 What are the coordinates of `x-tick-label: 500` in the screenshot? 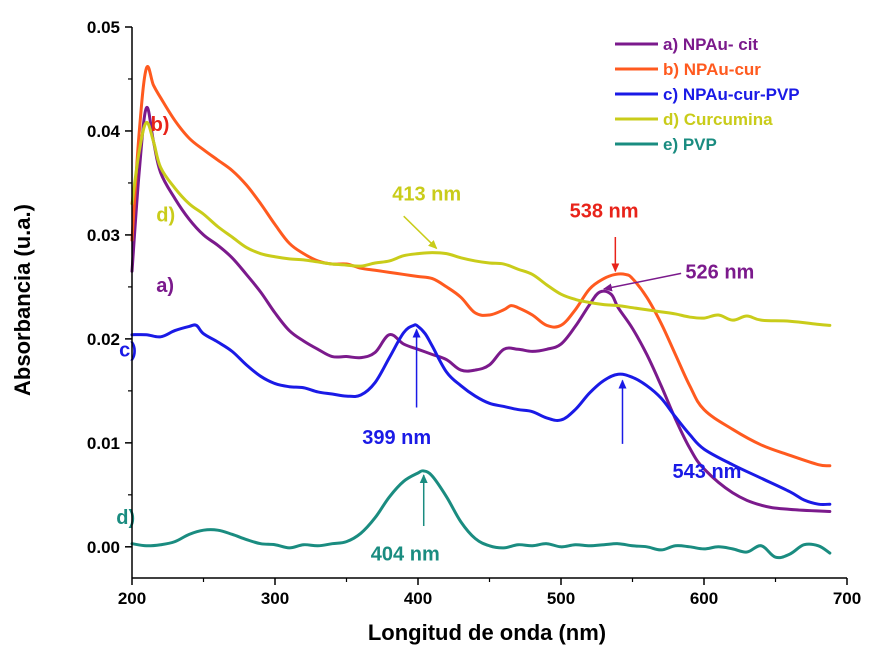 It's located at (561, 598).